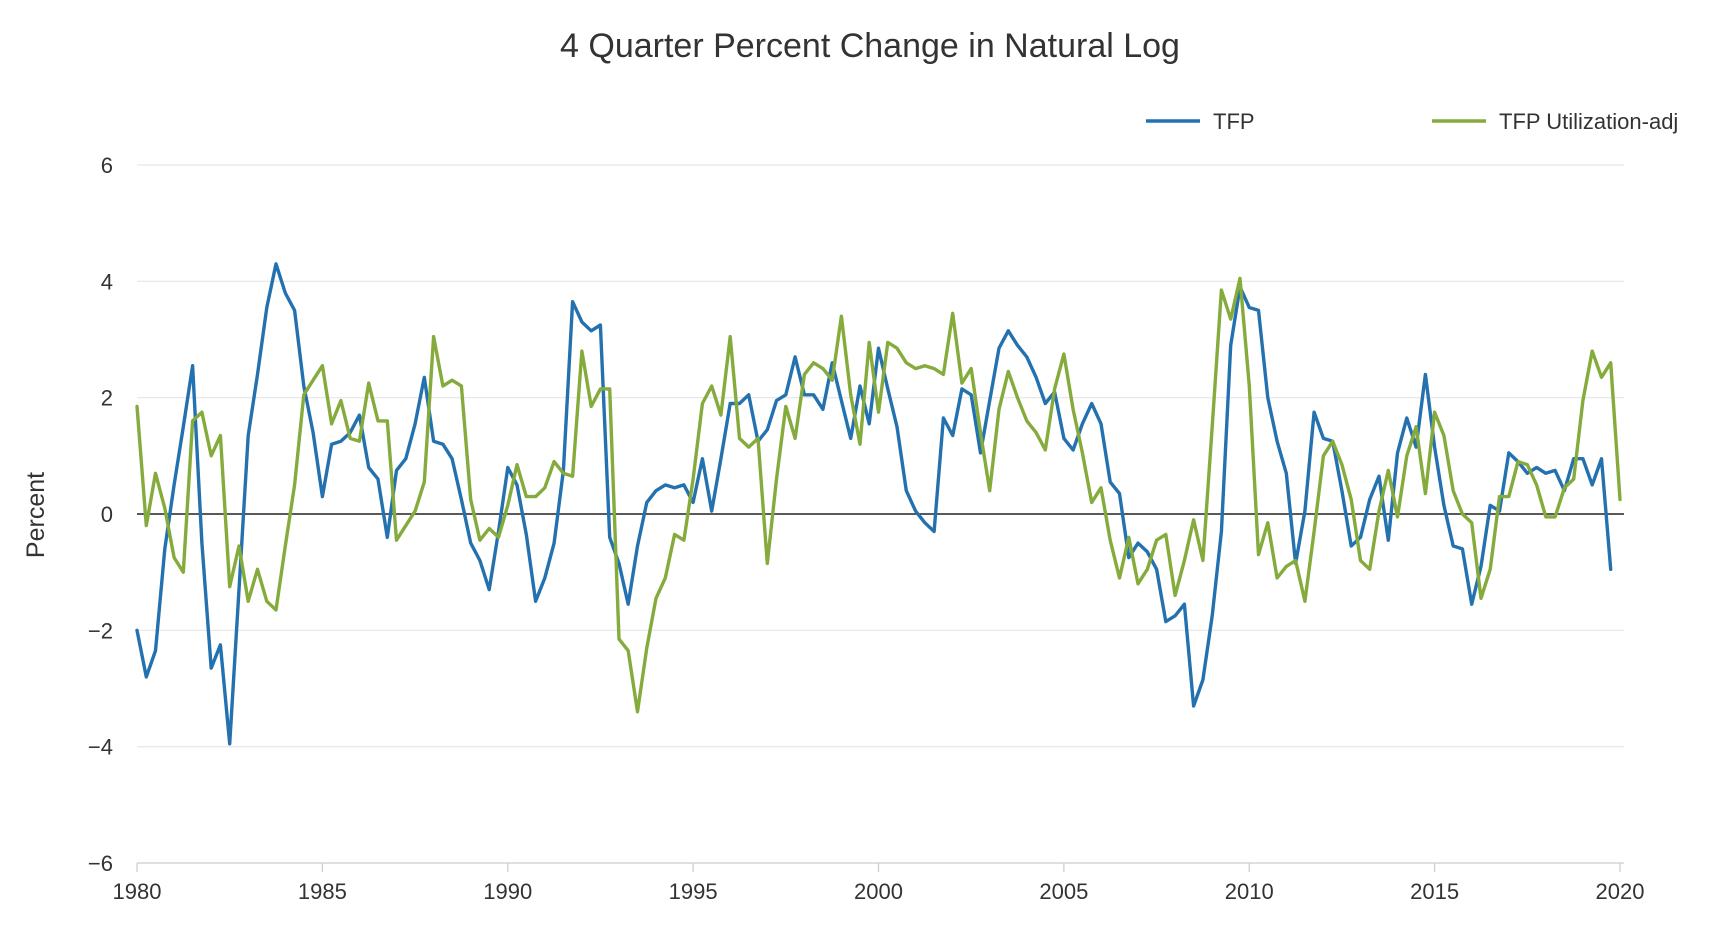 This screenshot has width=1710, height=936. I want to click on x-tick-label: 2010, so click(1249, 891).